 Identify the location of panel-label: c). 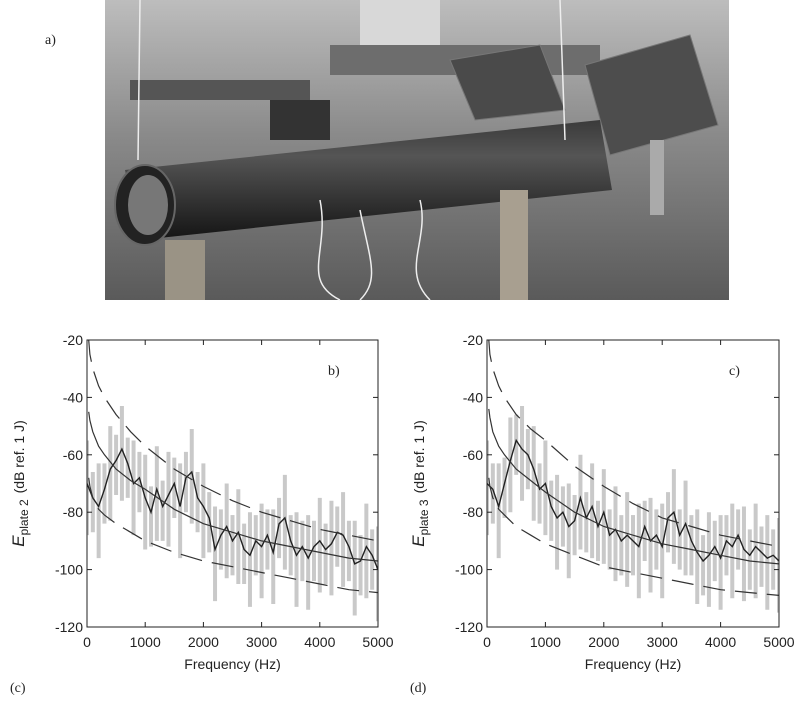
(734, 371).